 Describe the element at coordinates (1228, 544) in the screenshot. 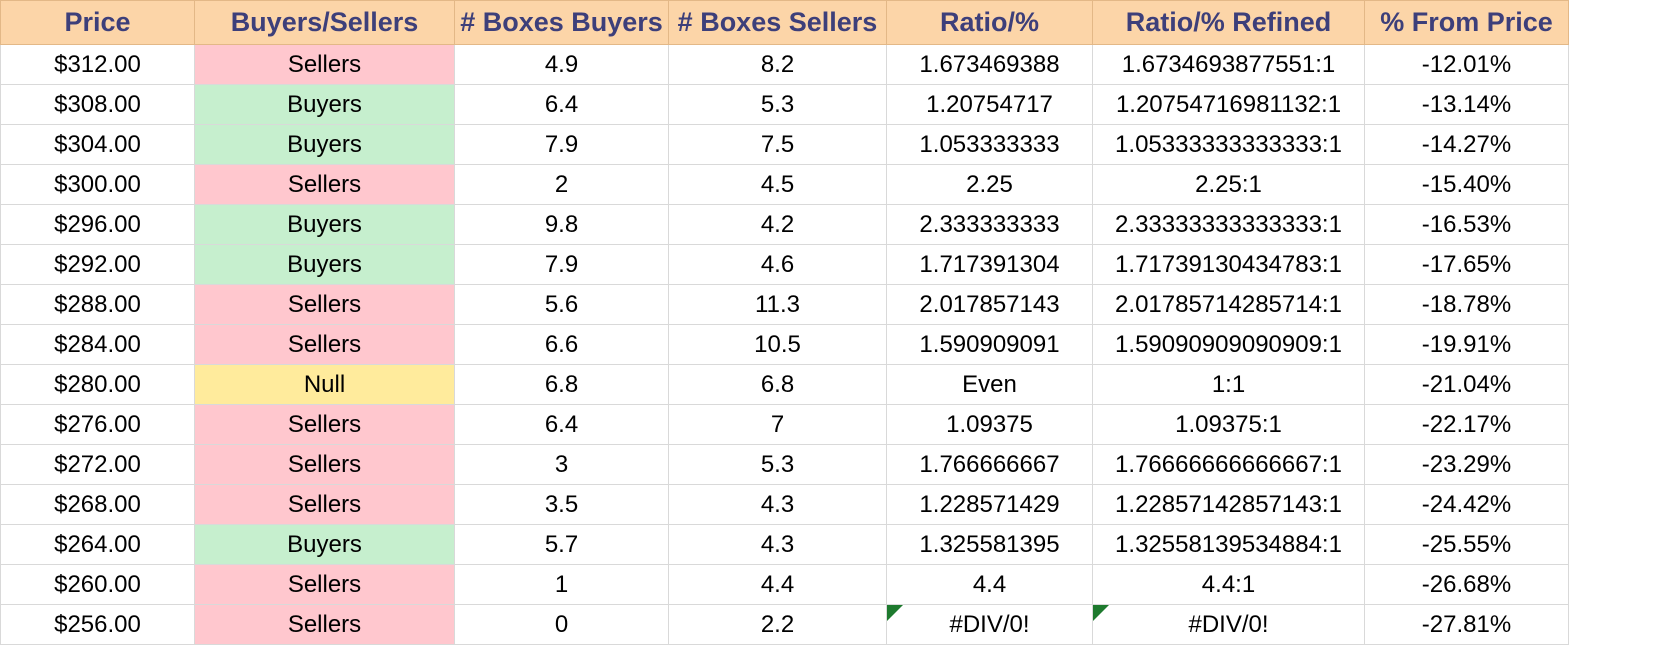

I see `cell-ratio-refined: 1.32558139534884:1` at that location.